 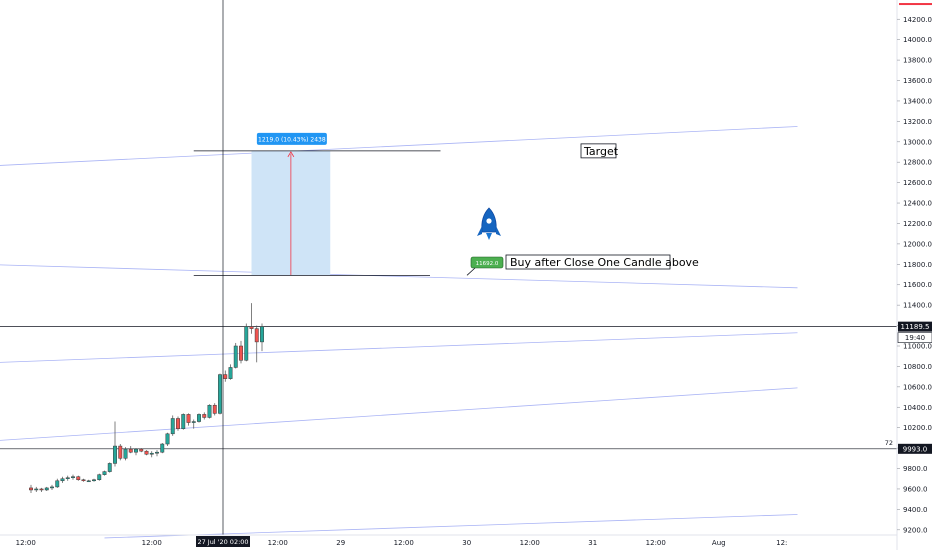 I want to click on price-tick-label: 12200.0, so click(x=917, y=224).